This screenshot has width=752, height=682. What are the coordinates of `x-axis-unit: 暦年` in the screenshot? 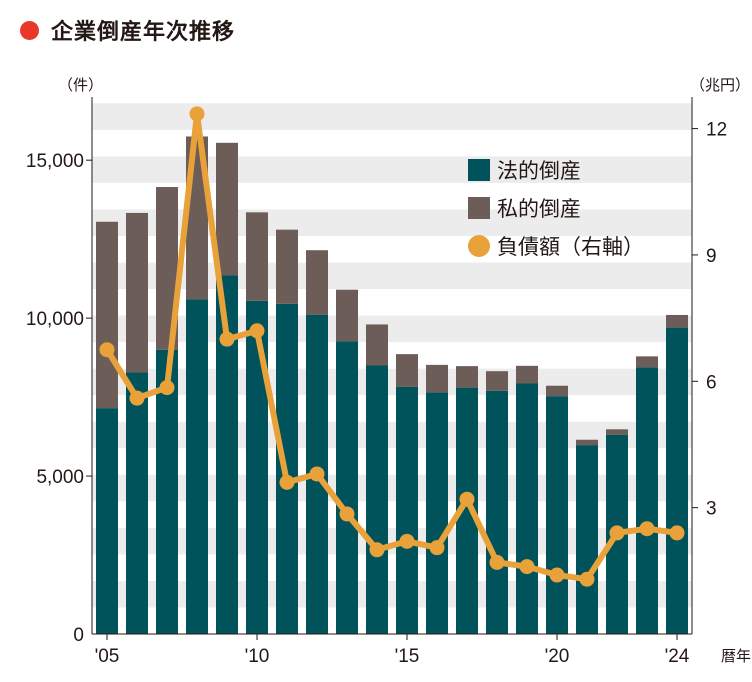 It's located at (736, 656).